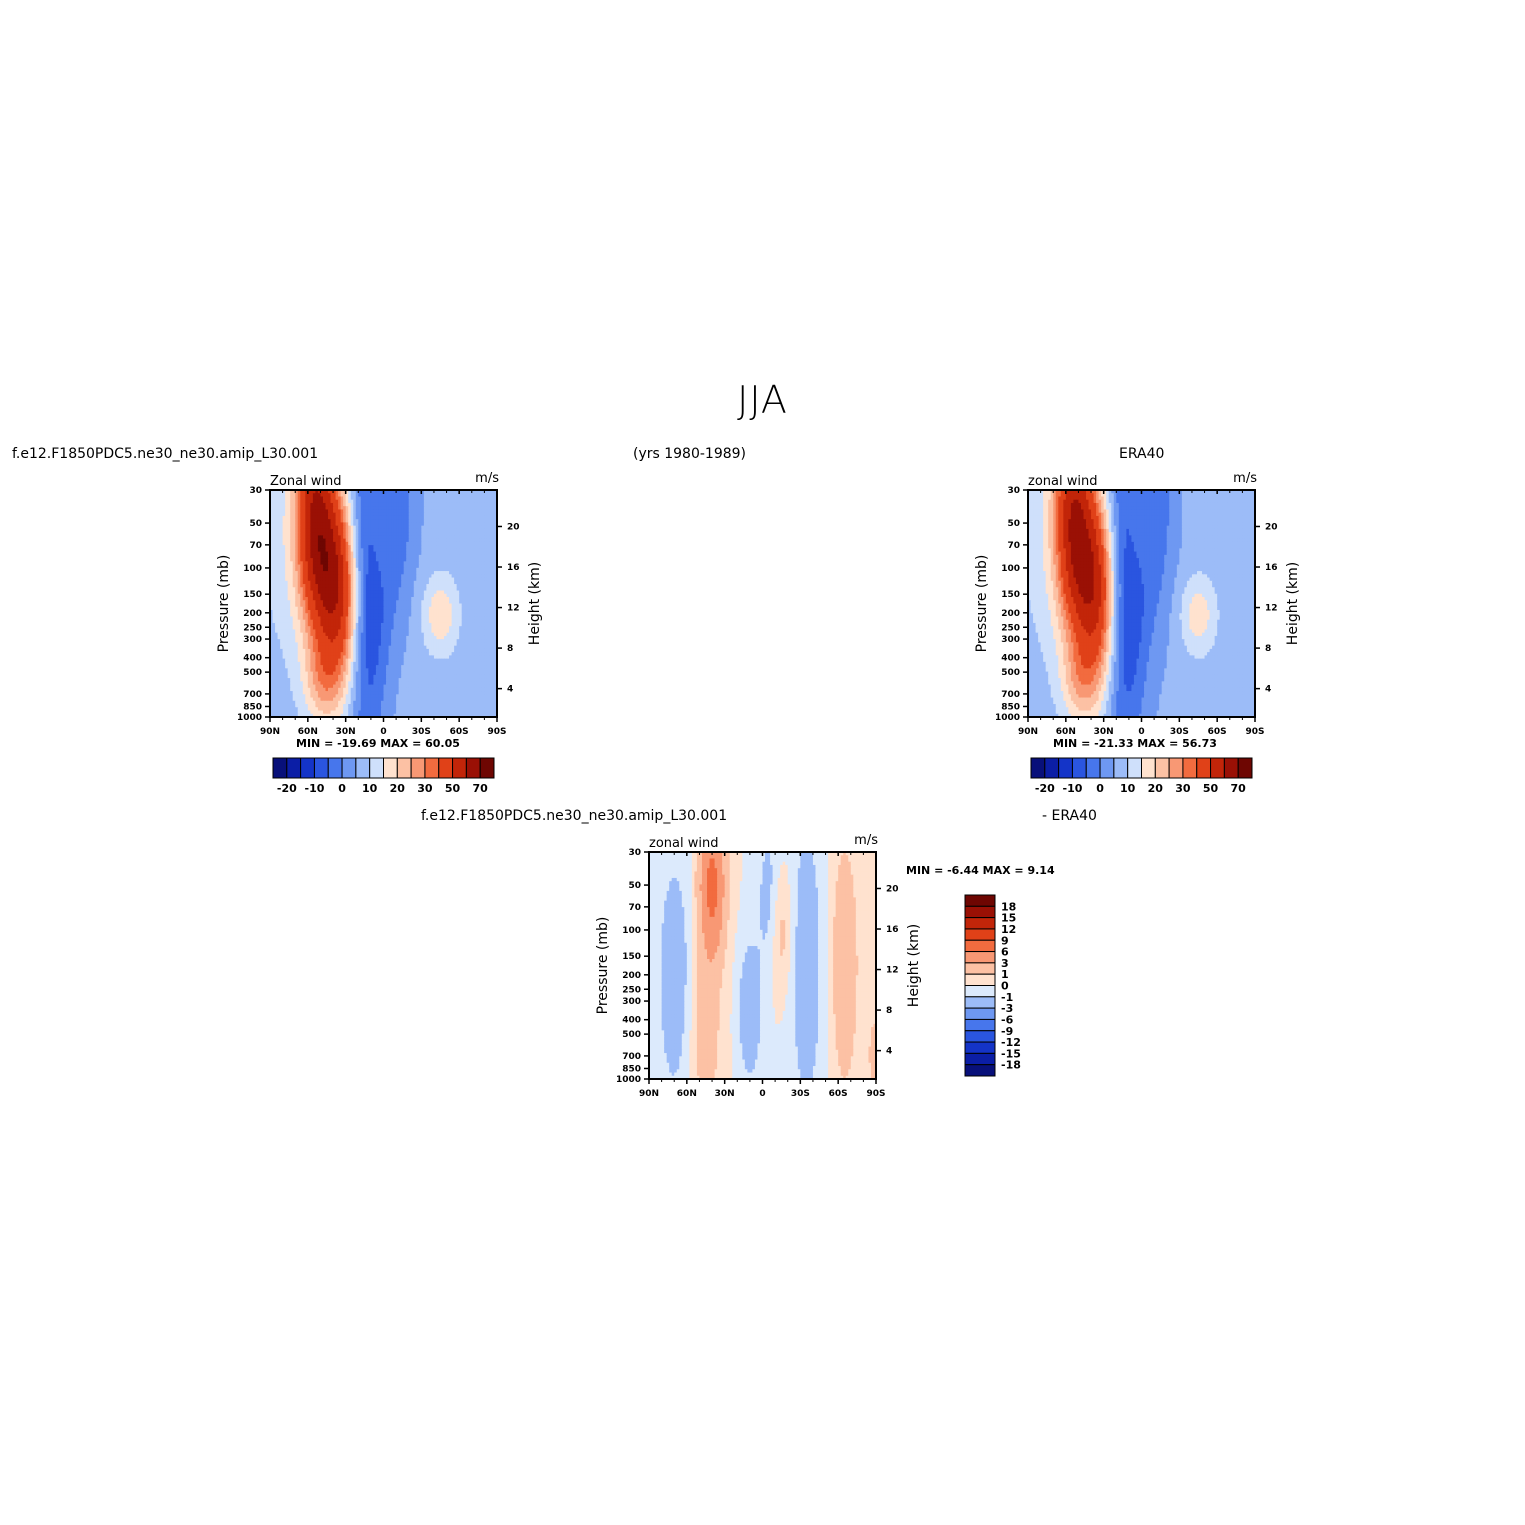  What do you see at coordinates (384, 604) in the screenshot?
I see `model-plot` at bounding box center [384, 604].